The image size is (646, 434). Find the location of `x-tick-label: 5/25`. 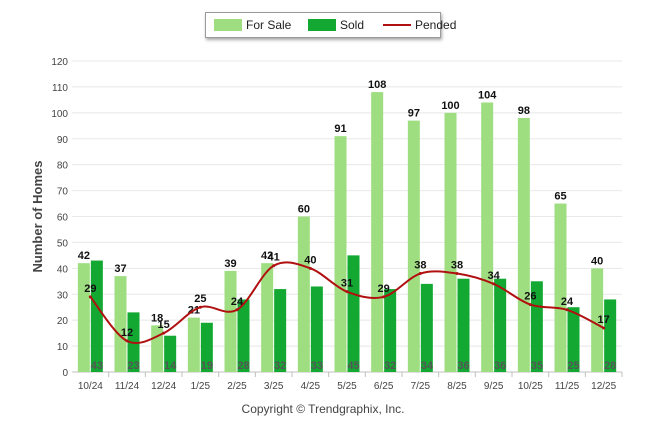

x-tick-label: 5/25 is located at coordinates (347, 386).